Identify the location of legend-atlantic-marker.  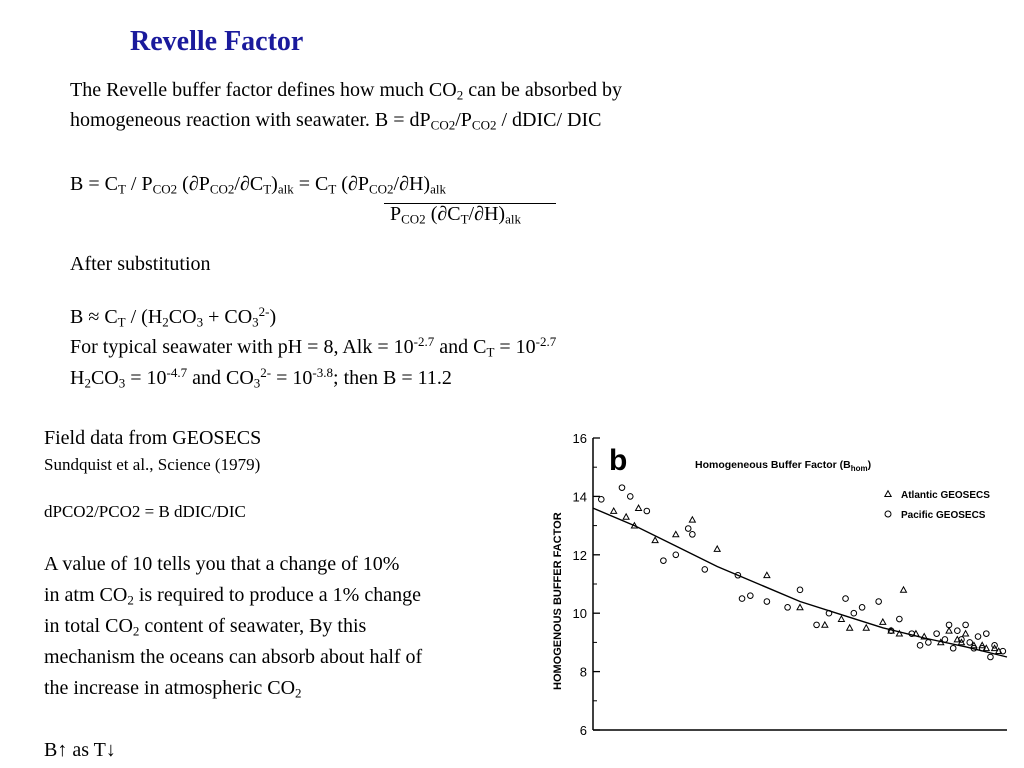
(888, 493).